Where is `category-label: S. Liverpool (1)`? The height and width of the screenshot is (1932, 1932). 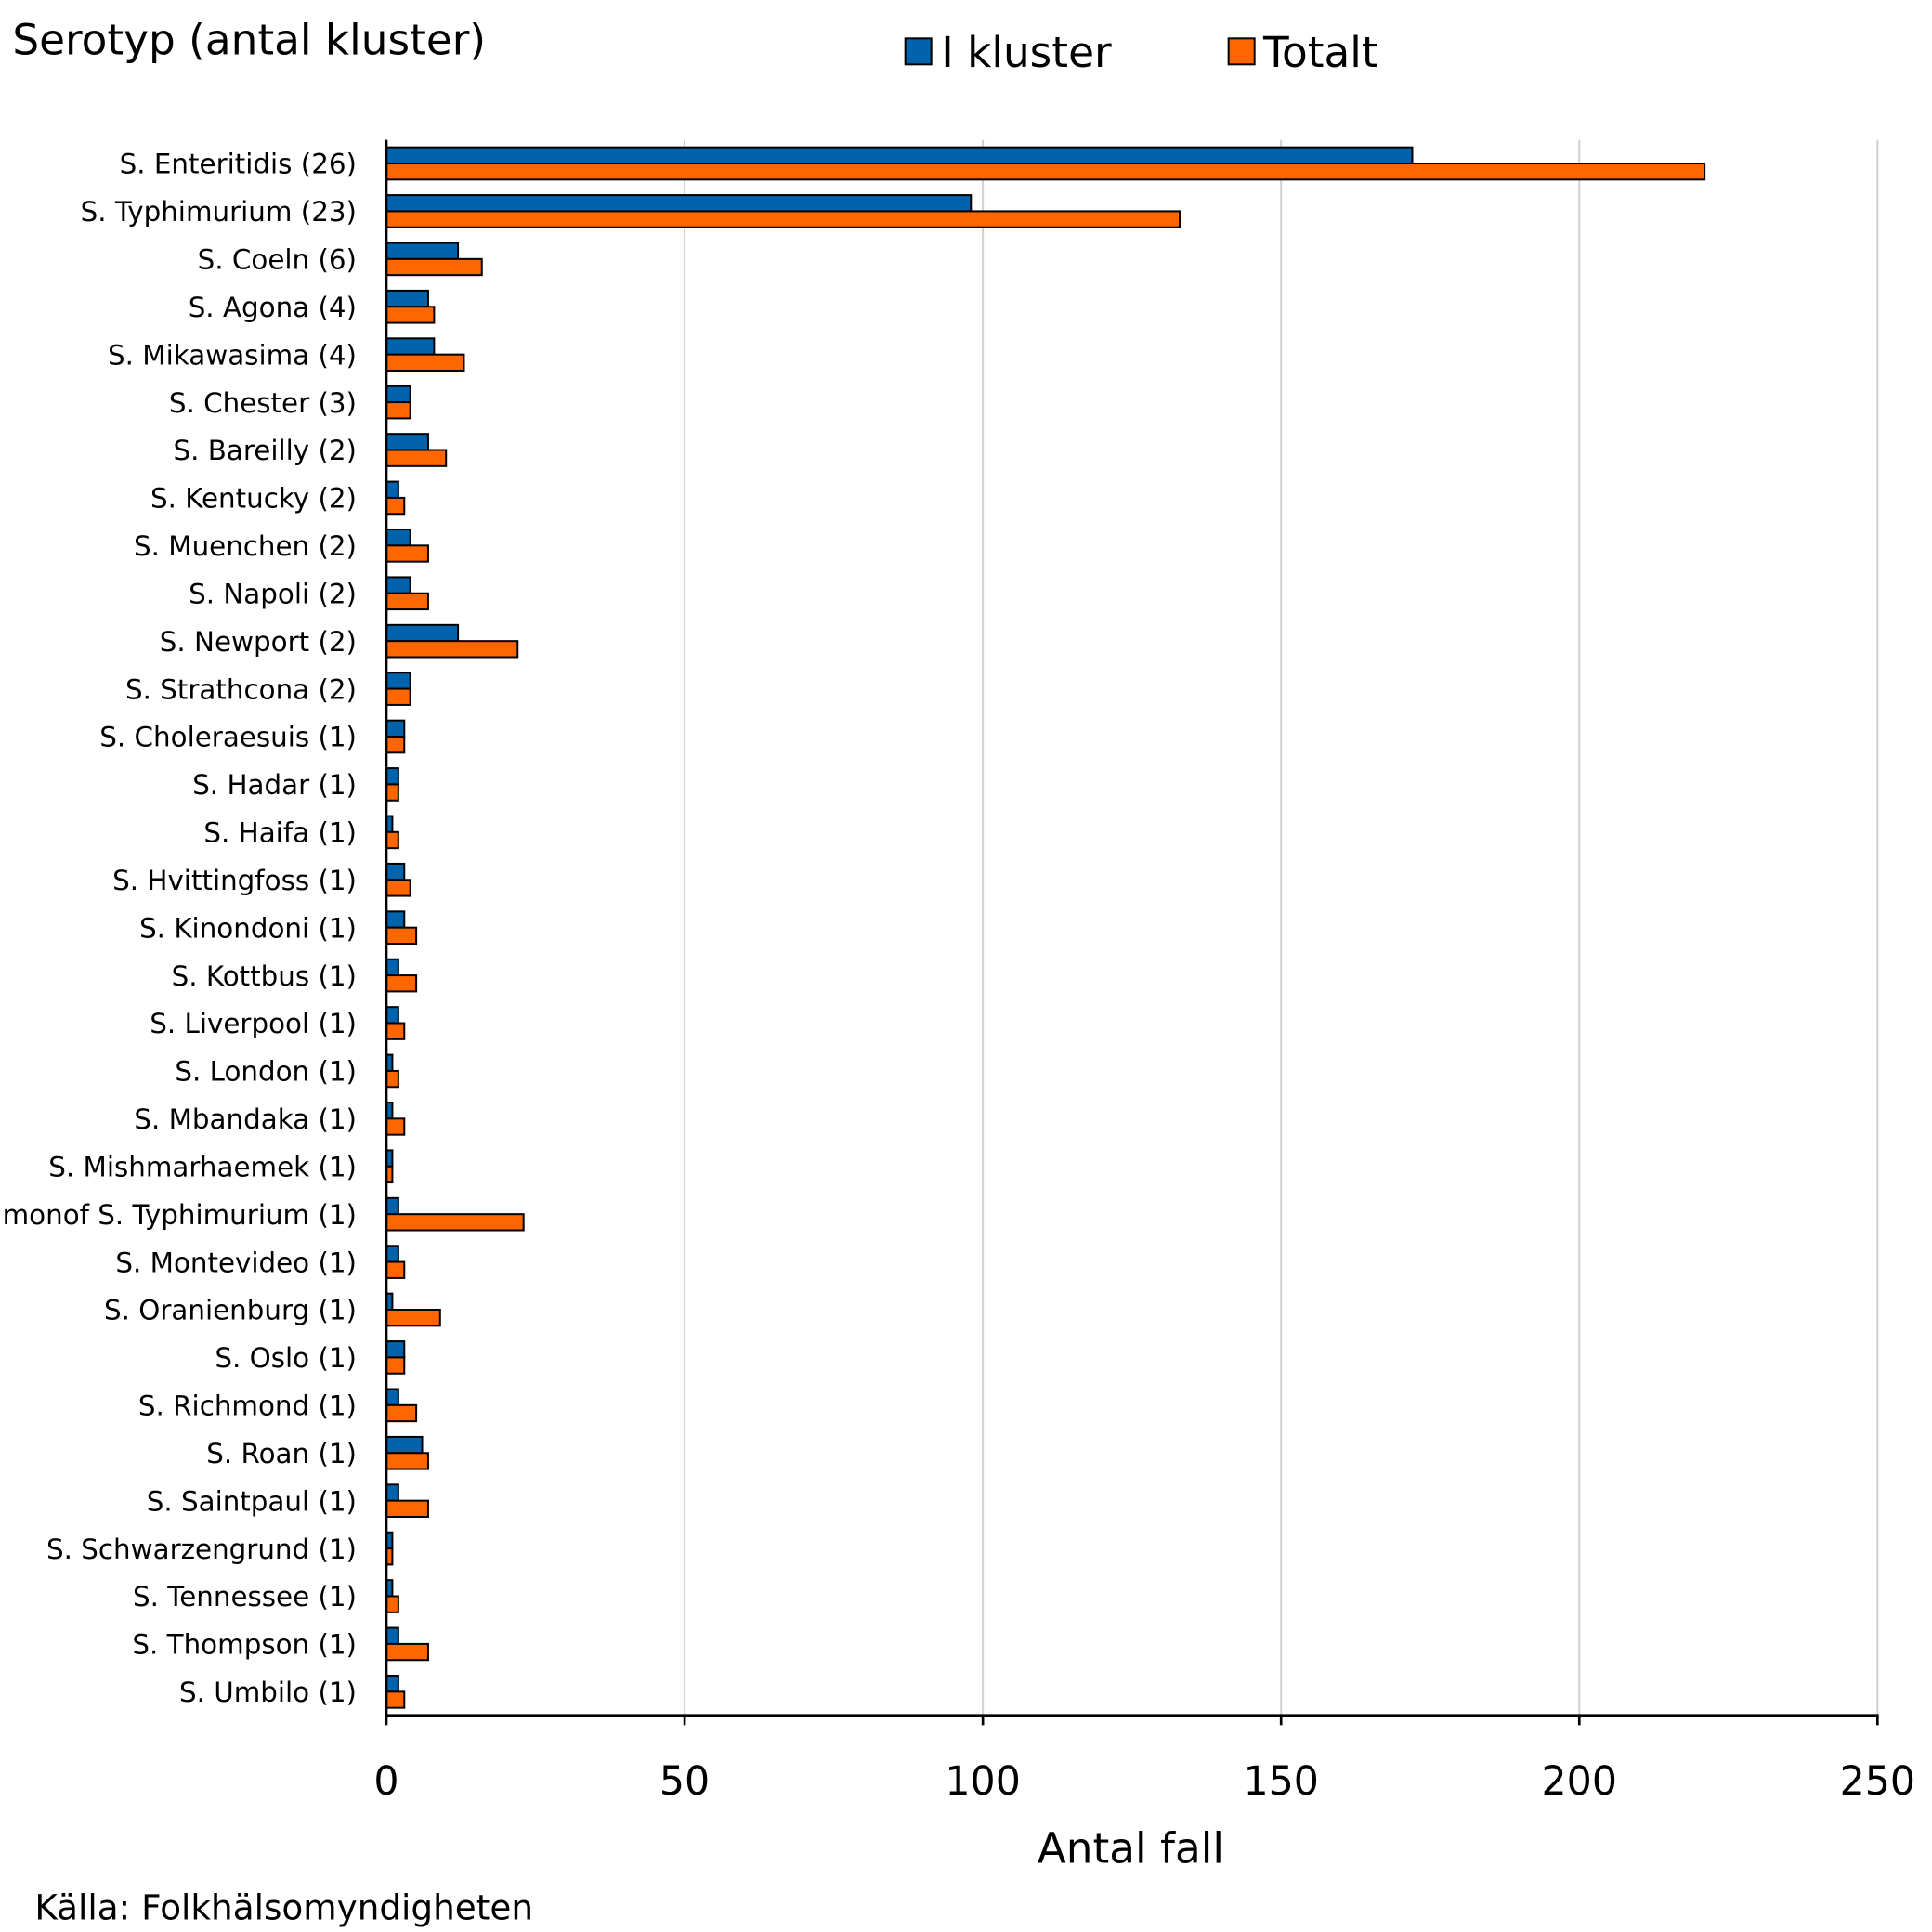 category-label: S. Liverpool (1) is located at coordinates (253, 1023).